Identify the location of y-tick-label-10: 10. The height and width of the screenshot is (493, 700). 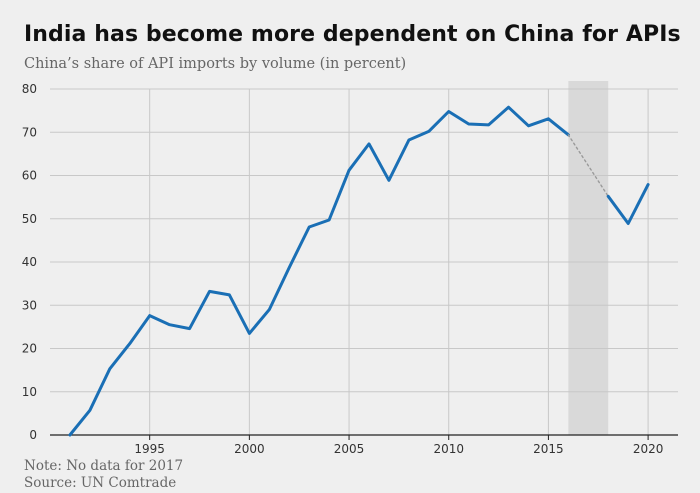
(29, 392).